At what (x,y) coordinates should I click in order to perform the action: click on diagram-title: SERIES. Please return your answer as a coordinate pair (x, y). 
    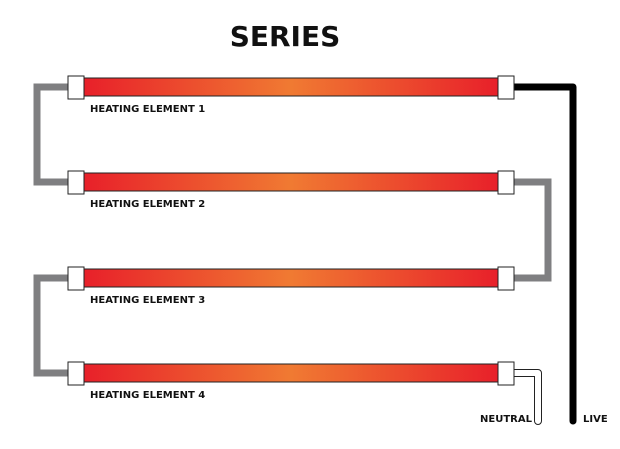
    Looking at the image, I should click on (285, 36).